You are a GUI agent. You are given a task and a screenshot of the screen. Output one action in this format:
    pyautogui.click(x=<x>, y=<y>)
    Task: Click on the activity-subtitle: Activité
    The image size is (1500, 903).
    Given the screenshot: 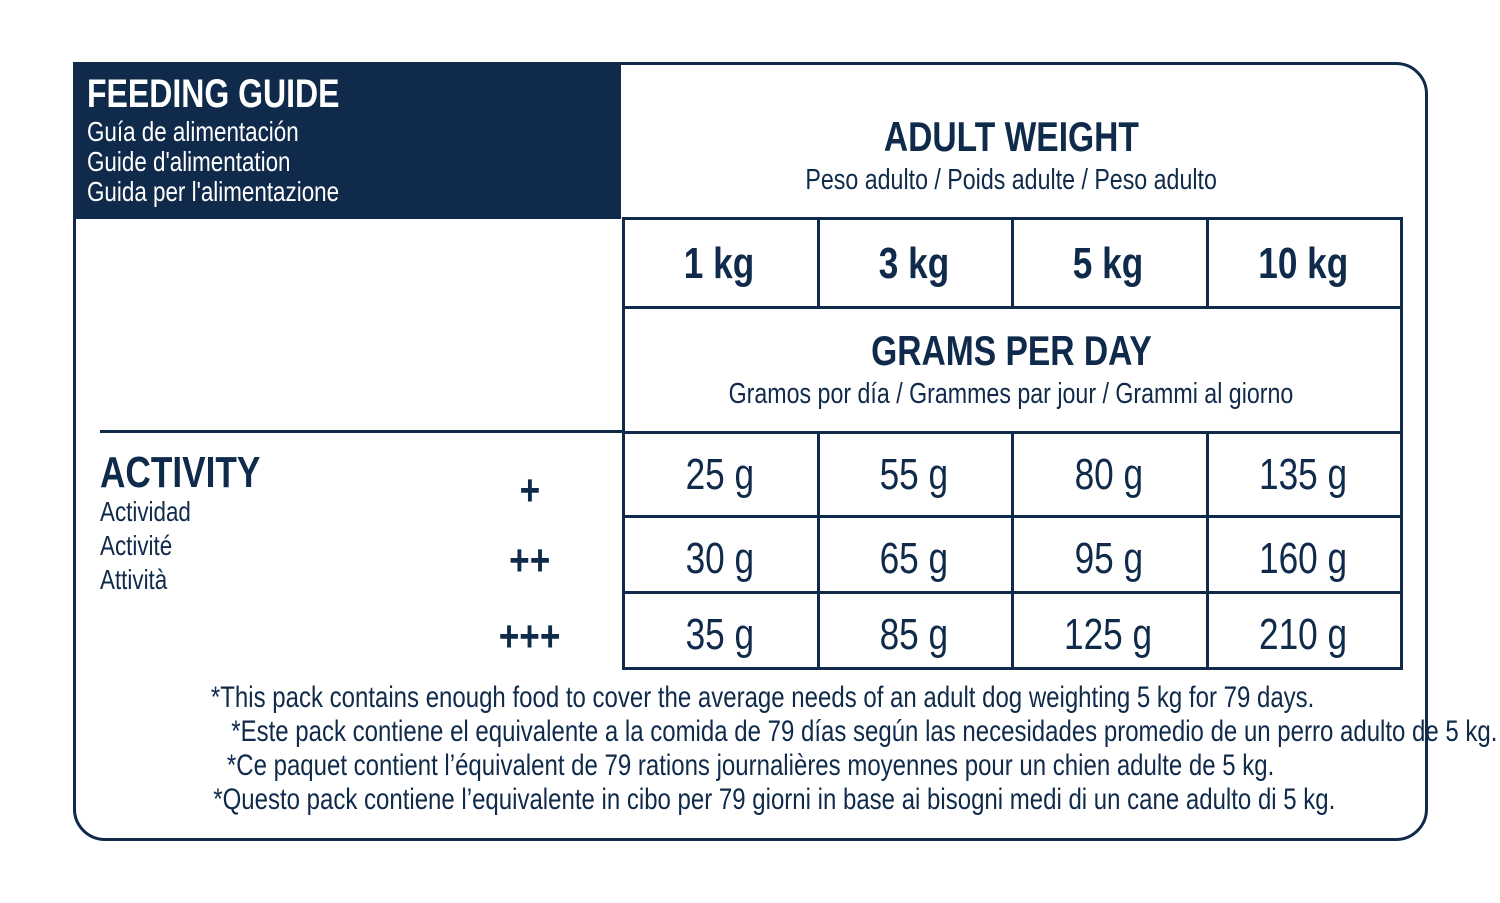 What is the action you would take?
    pyautogui.click(x=250, y=546)
    